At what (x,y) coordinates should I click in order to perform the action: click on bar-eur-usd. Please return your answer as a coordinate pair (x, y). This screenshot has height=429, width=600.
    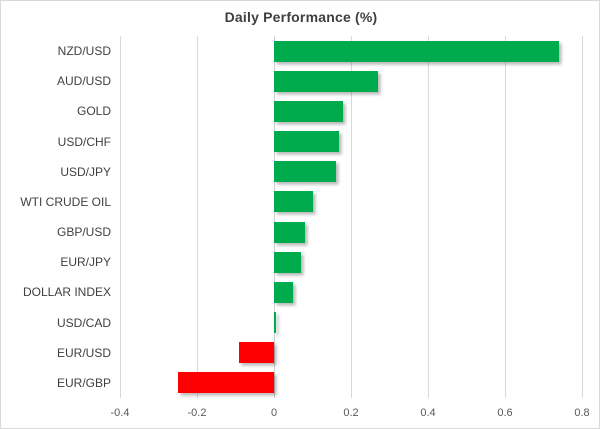
    Looking at the image, I should click on (256, 353).